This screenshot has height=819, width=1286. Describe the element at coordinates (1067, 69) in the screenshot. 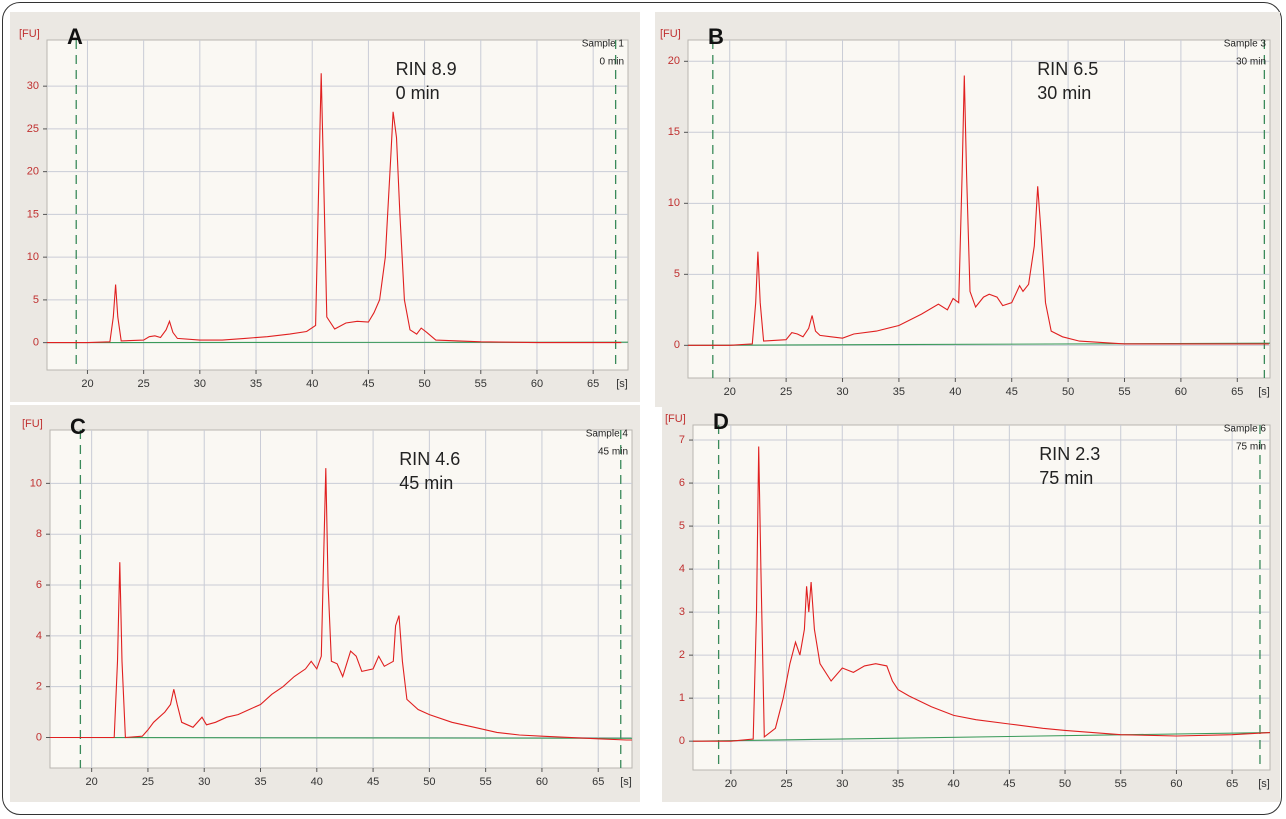

I see `annotation: RIN 6.5` at that location.